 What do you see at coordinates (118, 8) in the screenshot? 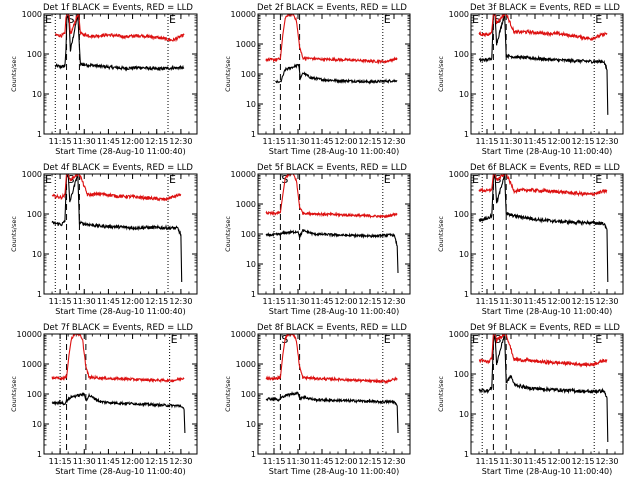
I see `chart-title: Det 1f BLACK = Events, RED = LLD` at bounding box center [118, 8].